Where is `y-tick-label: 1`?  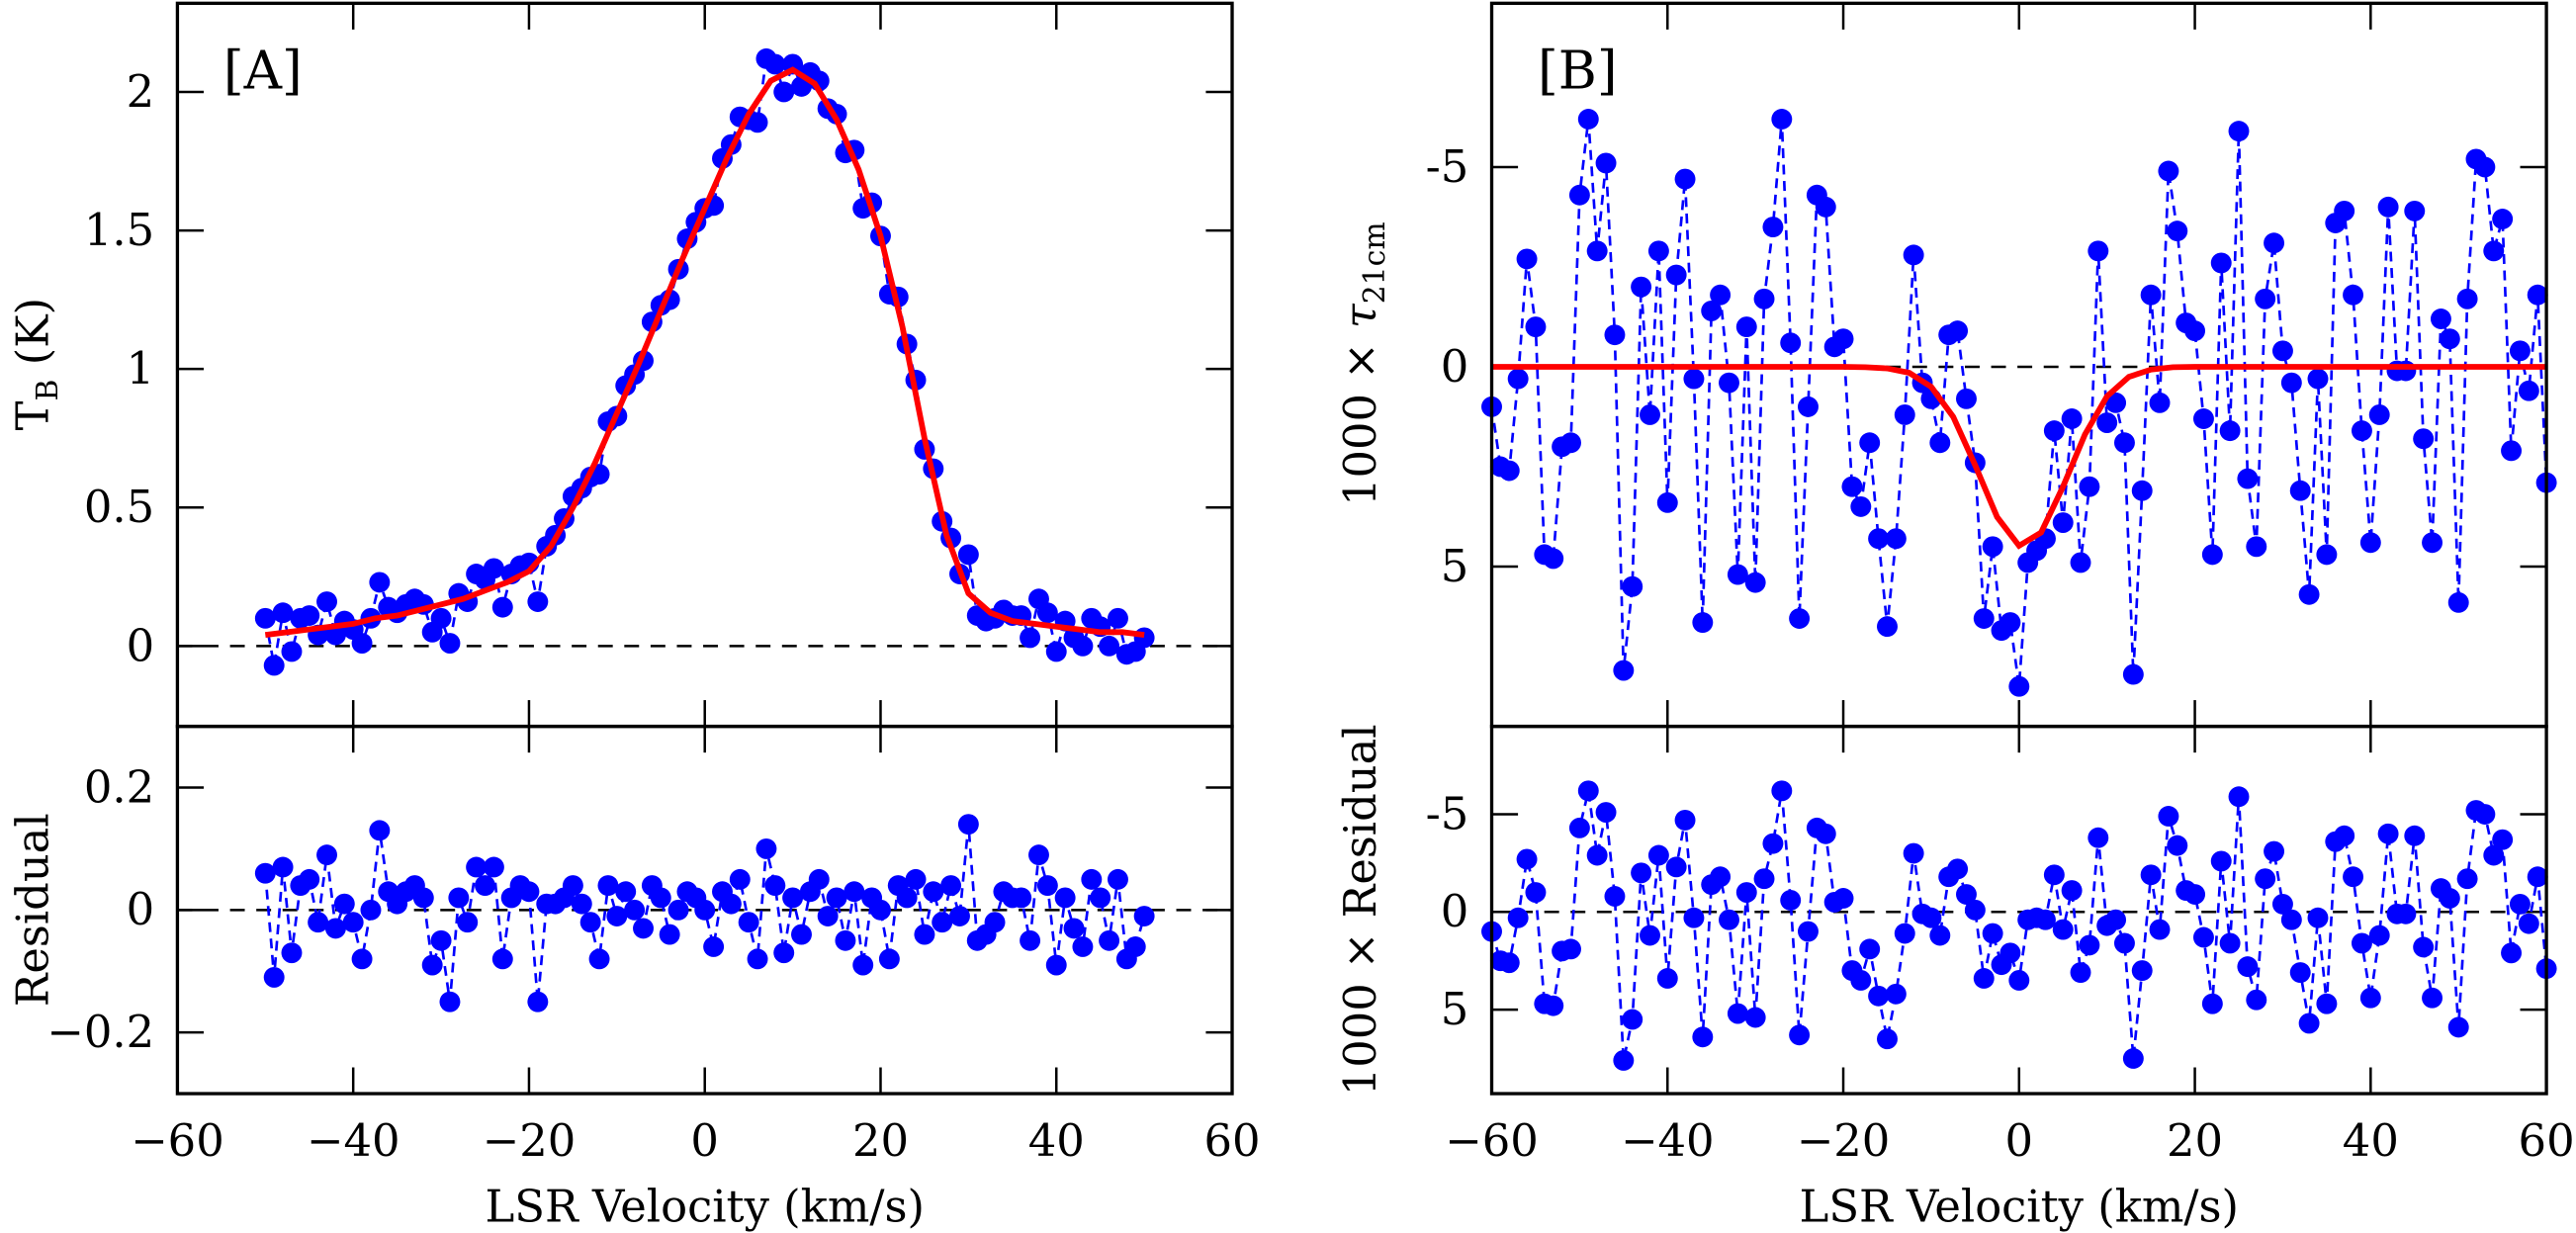 y-tick-label: 1 is located at coordinates (141, 368).